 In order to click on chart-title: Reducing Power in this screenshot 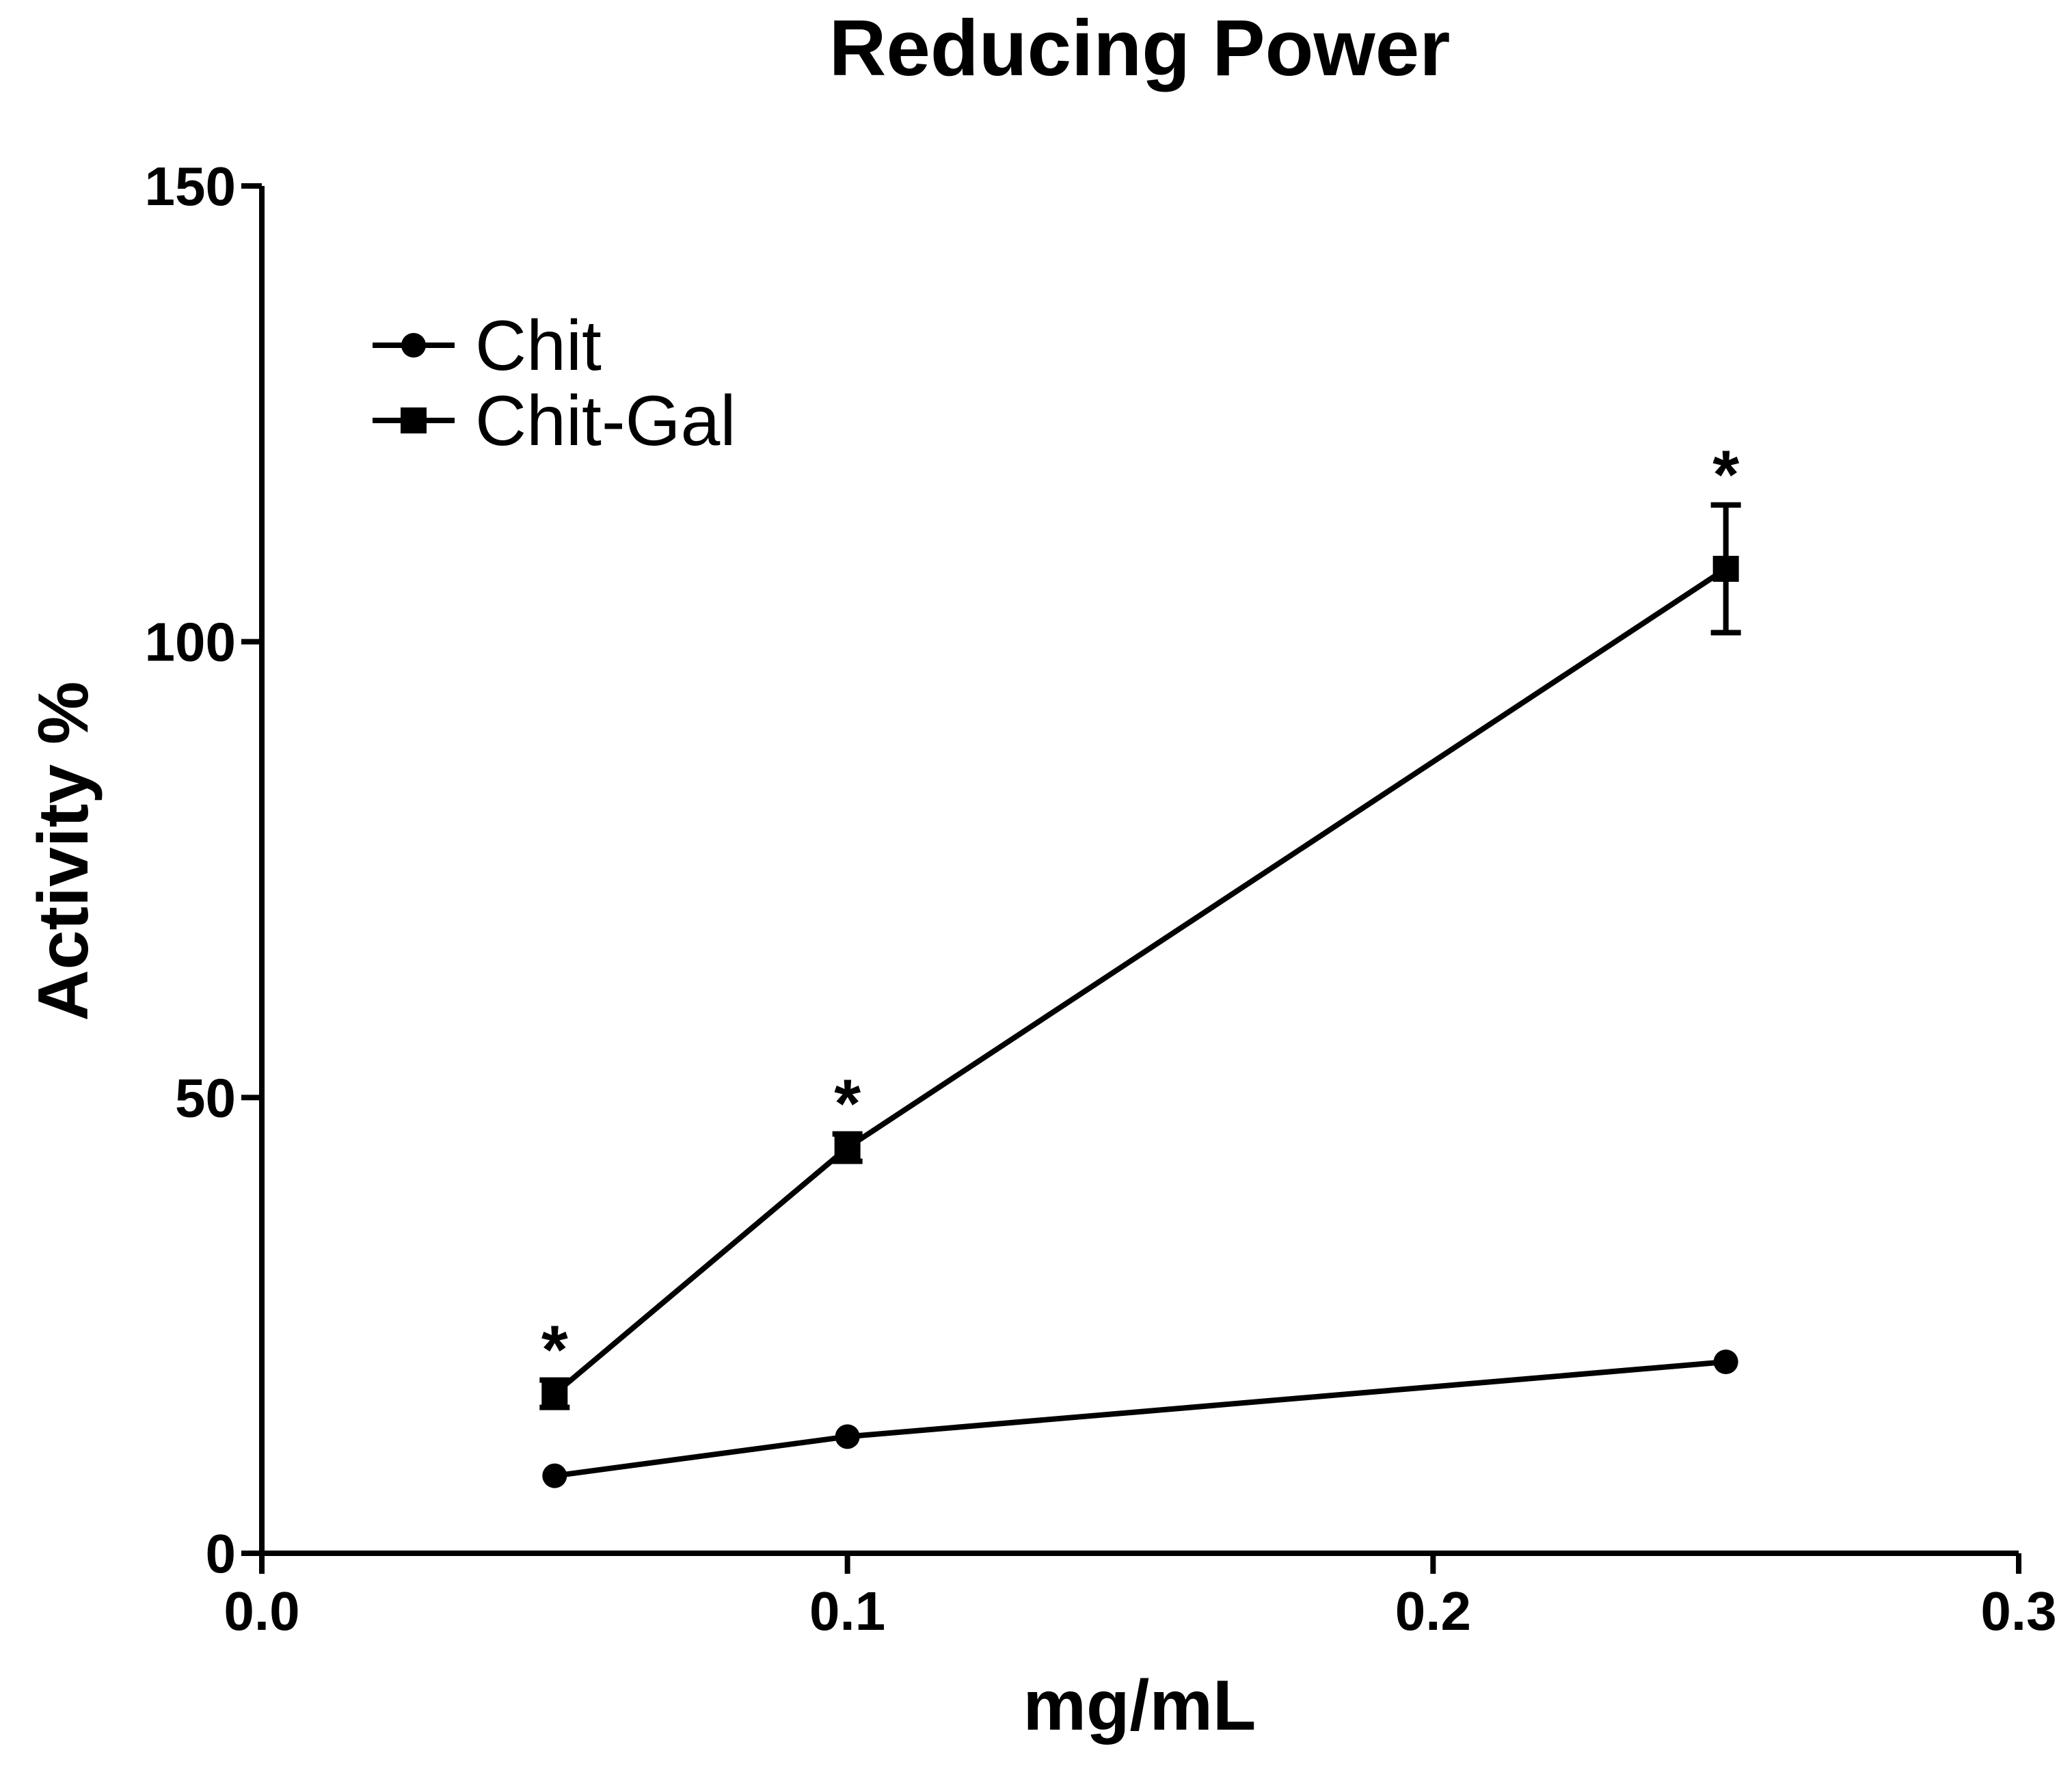, I will do `click(1140, 48)`.